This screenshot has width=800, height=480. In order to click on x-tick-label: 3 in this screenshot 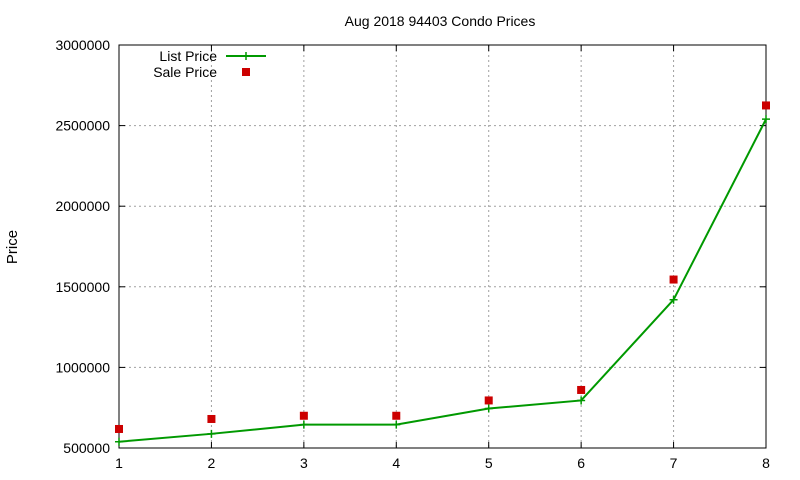, I will do `click(304, 463)`.